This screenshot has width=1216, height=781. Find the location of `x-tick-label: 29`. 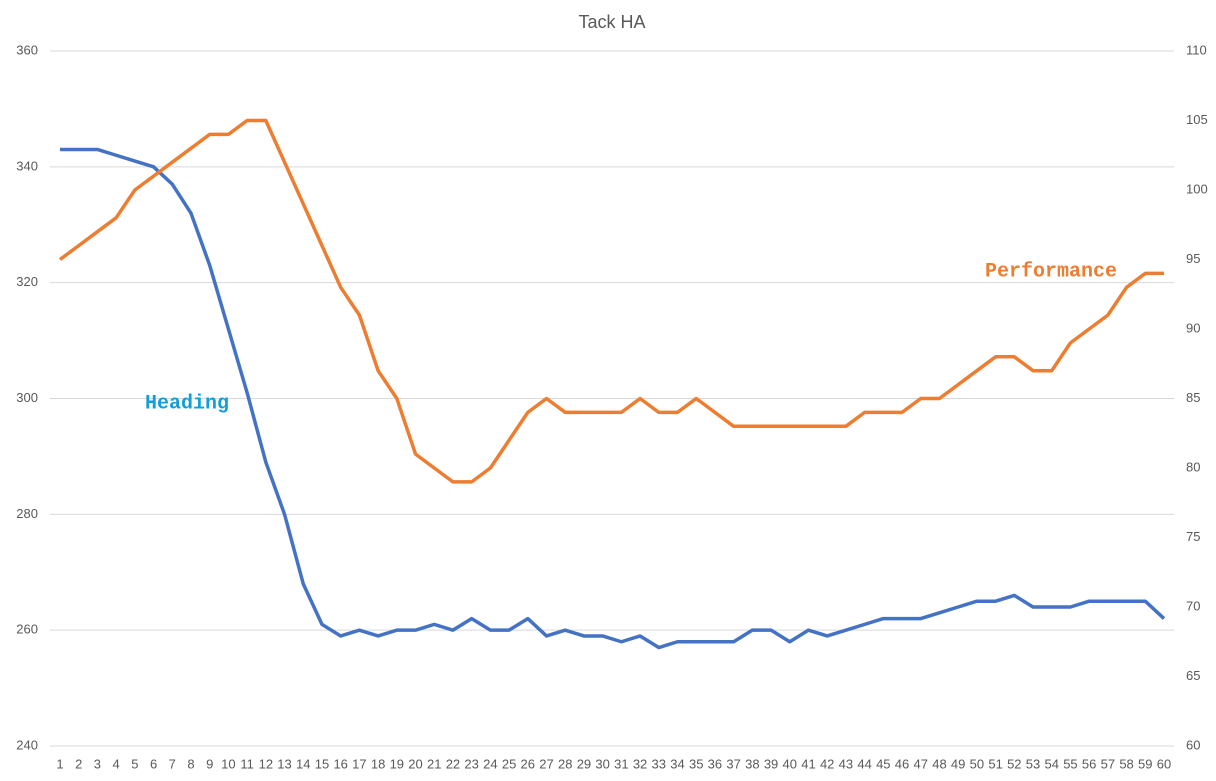

x-tick-label: 29 is located at coordinates (584, 763).